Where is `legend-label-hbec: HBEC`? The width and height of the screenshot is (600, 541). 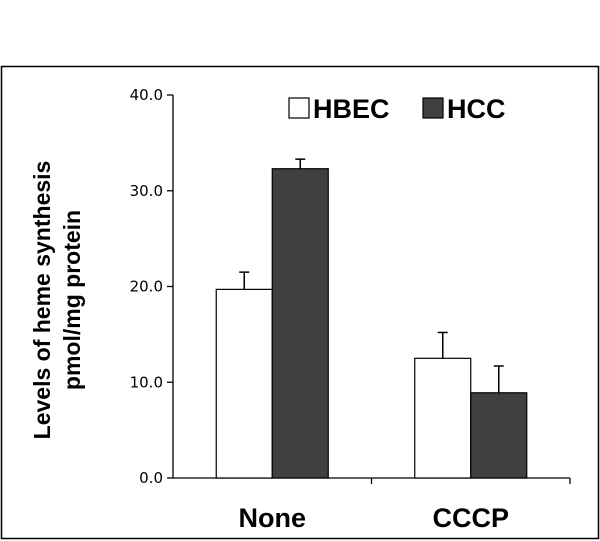
legend-label-hbec: HBEC is located at coordinates (351, 109).